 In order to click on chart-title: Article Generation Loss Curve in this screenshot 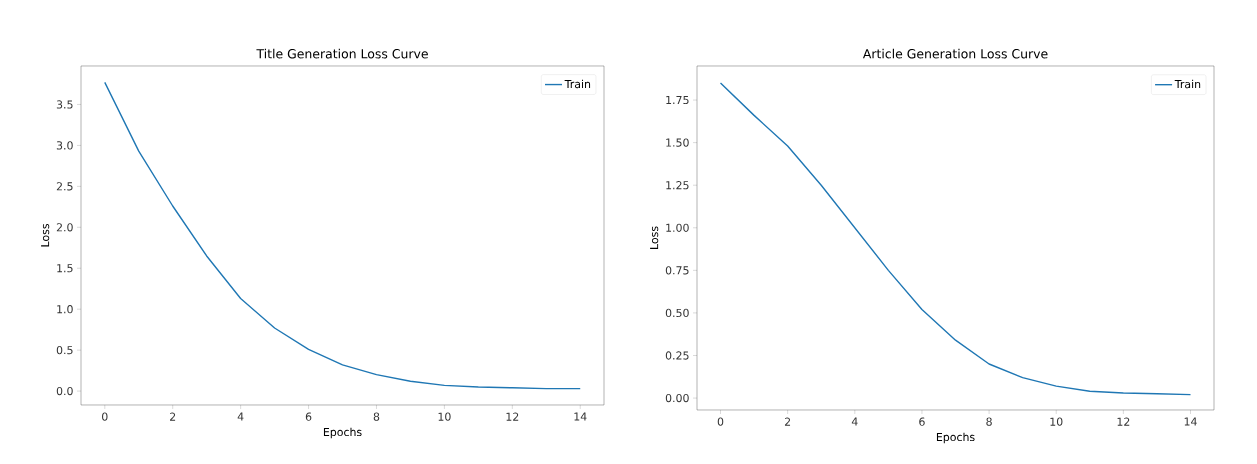, I will do `click(955, 53)`.